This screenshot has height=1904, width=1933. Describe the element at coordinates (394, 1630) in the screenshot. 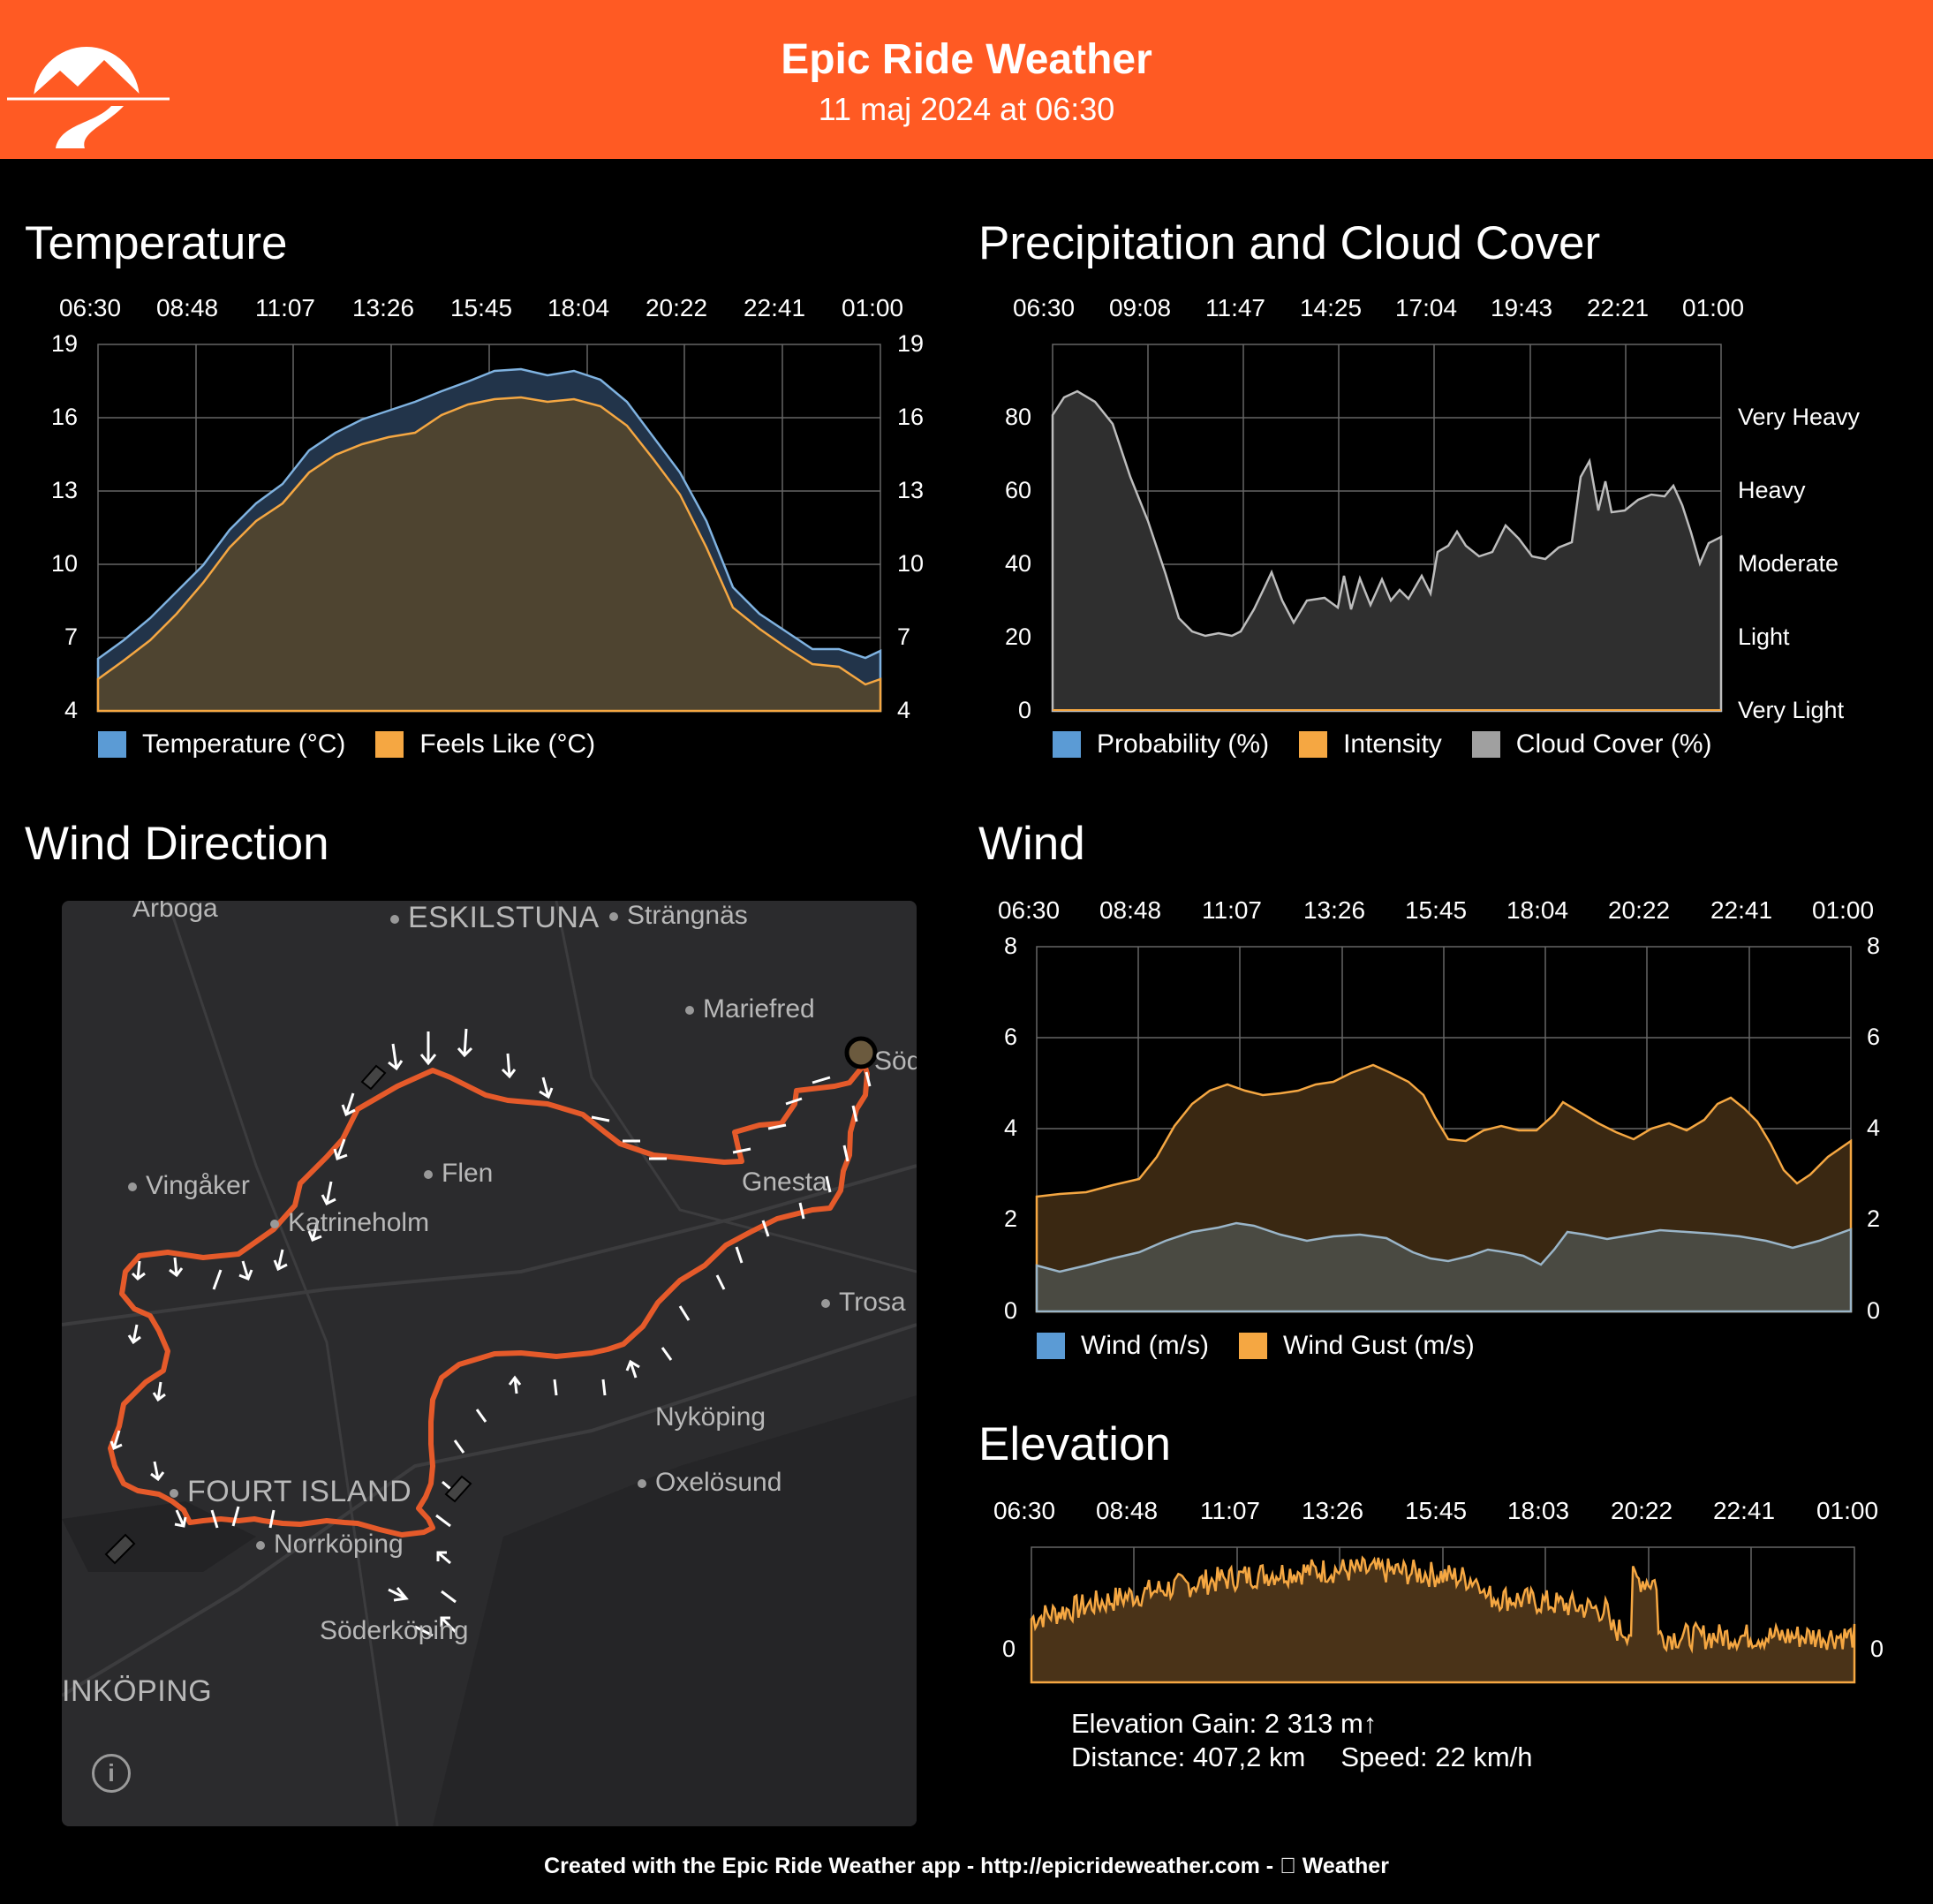

I see `map-label-soderkoping: Söderköping` at that location.